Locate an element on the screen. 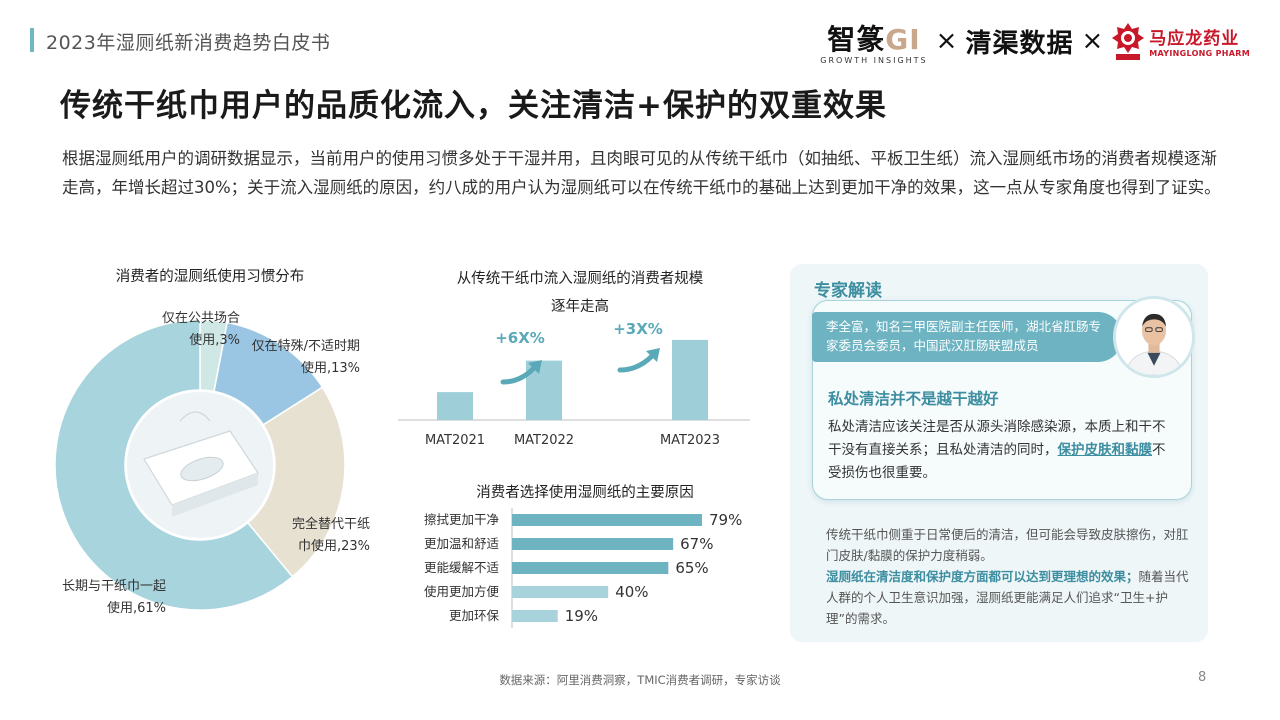 The width and height of the screenshot is (1280, 720). title-accent-bar is located at coordinates (32, 40).